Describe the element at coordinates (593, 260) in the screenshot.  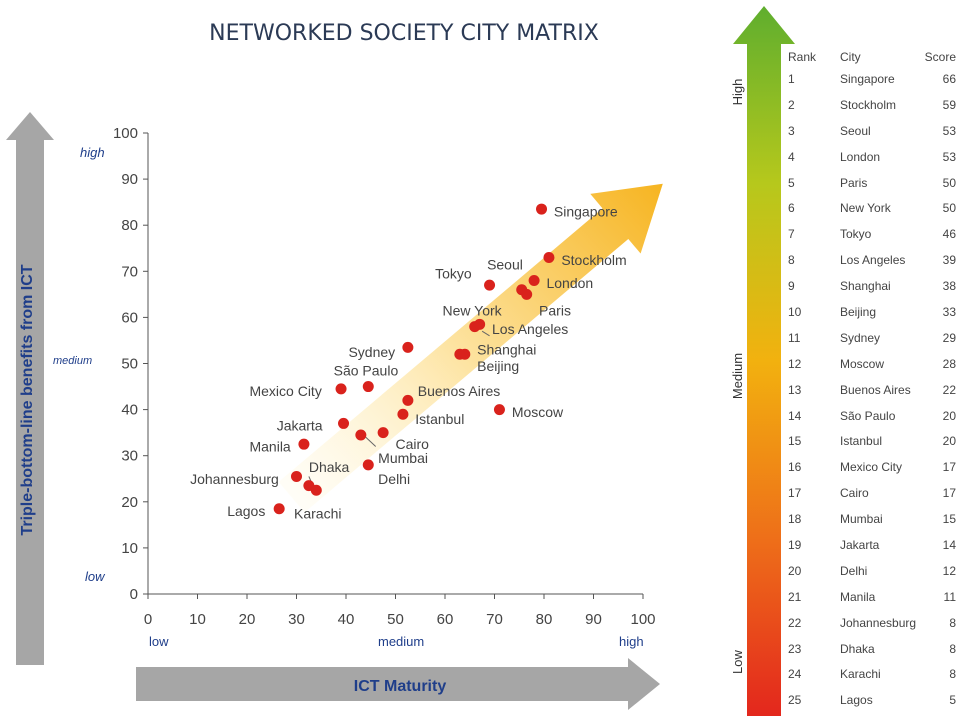
I see `city-label: Stockholm` at that location.